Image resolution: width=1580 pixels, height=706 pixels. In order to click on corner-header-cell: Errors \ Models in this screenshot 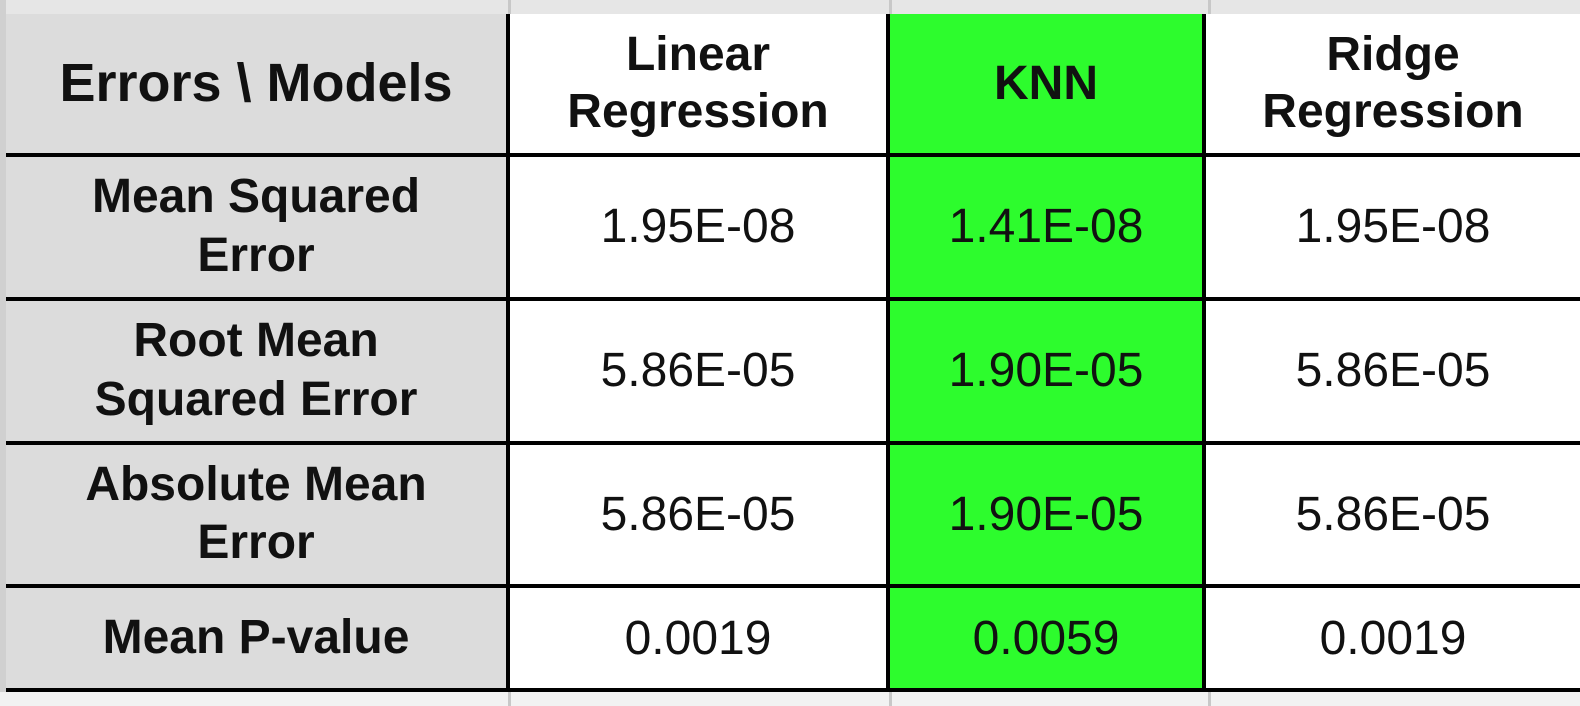, I will do `click(258, 85)`.